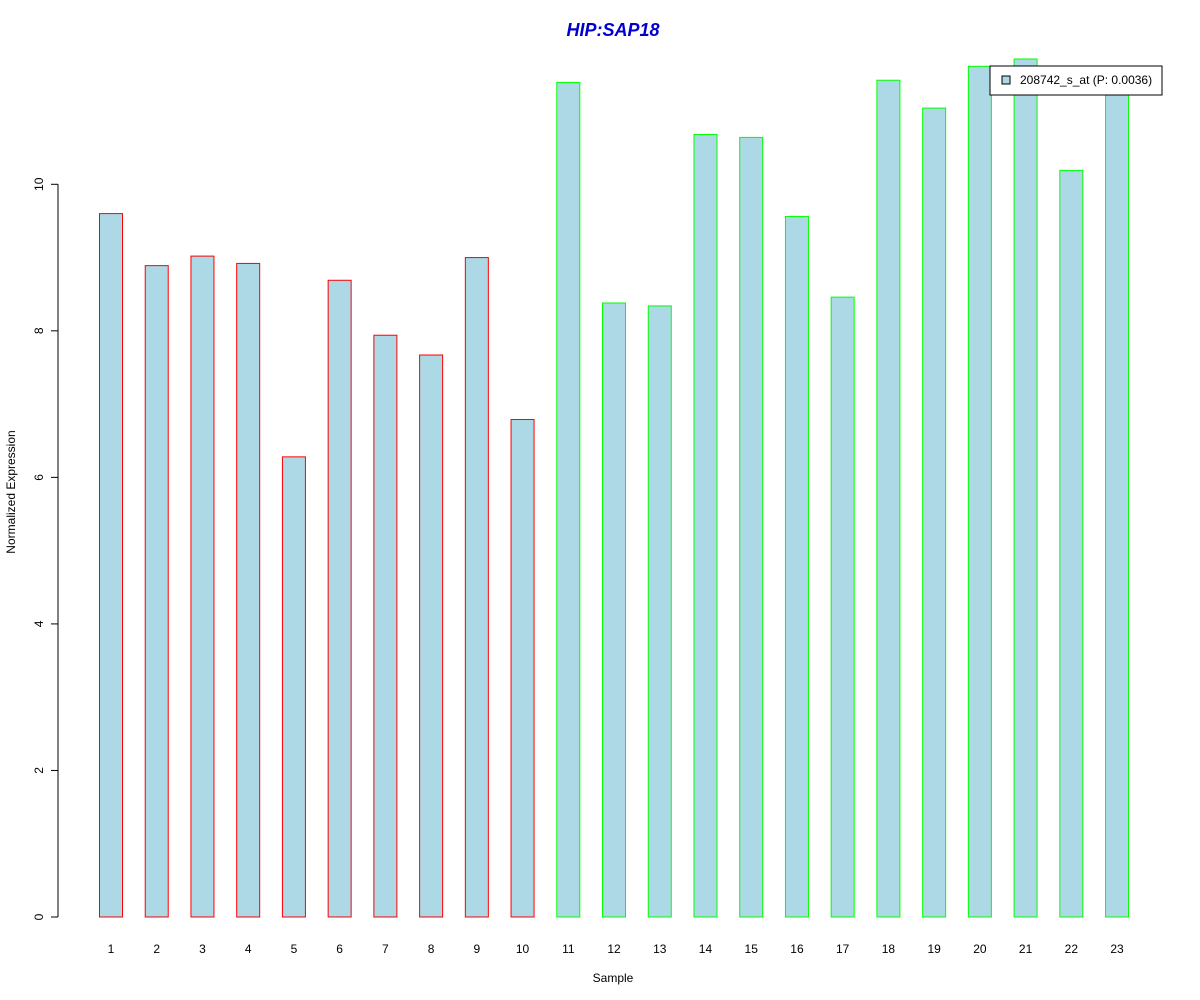  Describe the element at coordinates (294, 949) in the screenshot. I see `x-tick-label: 5` at that location.